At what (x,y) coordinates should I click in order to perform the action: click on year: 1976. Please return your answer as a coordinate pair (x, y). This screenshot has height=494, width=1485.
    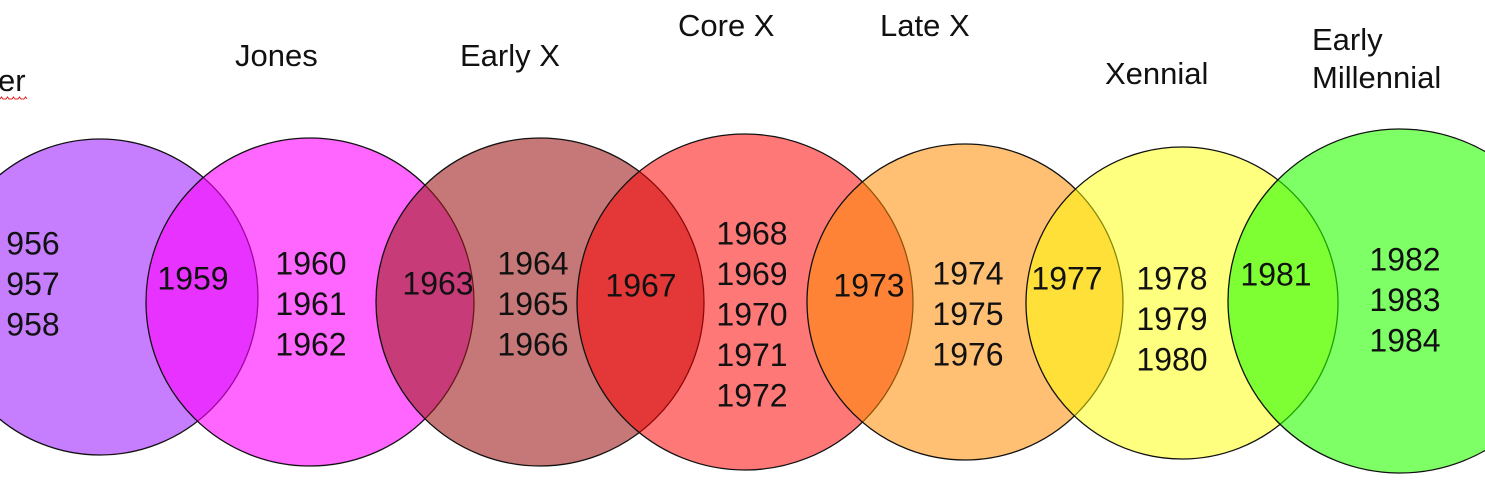
    Looking at the image, I should click on (967, 354).